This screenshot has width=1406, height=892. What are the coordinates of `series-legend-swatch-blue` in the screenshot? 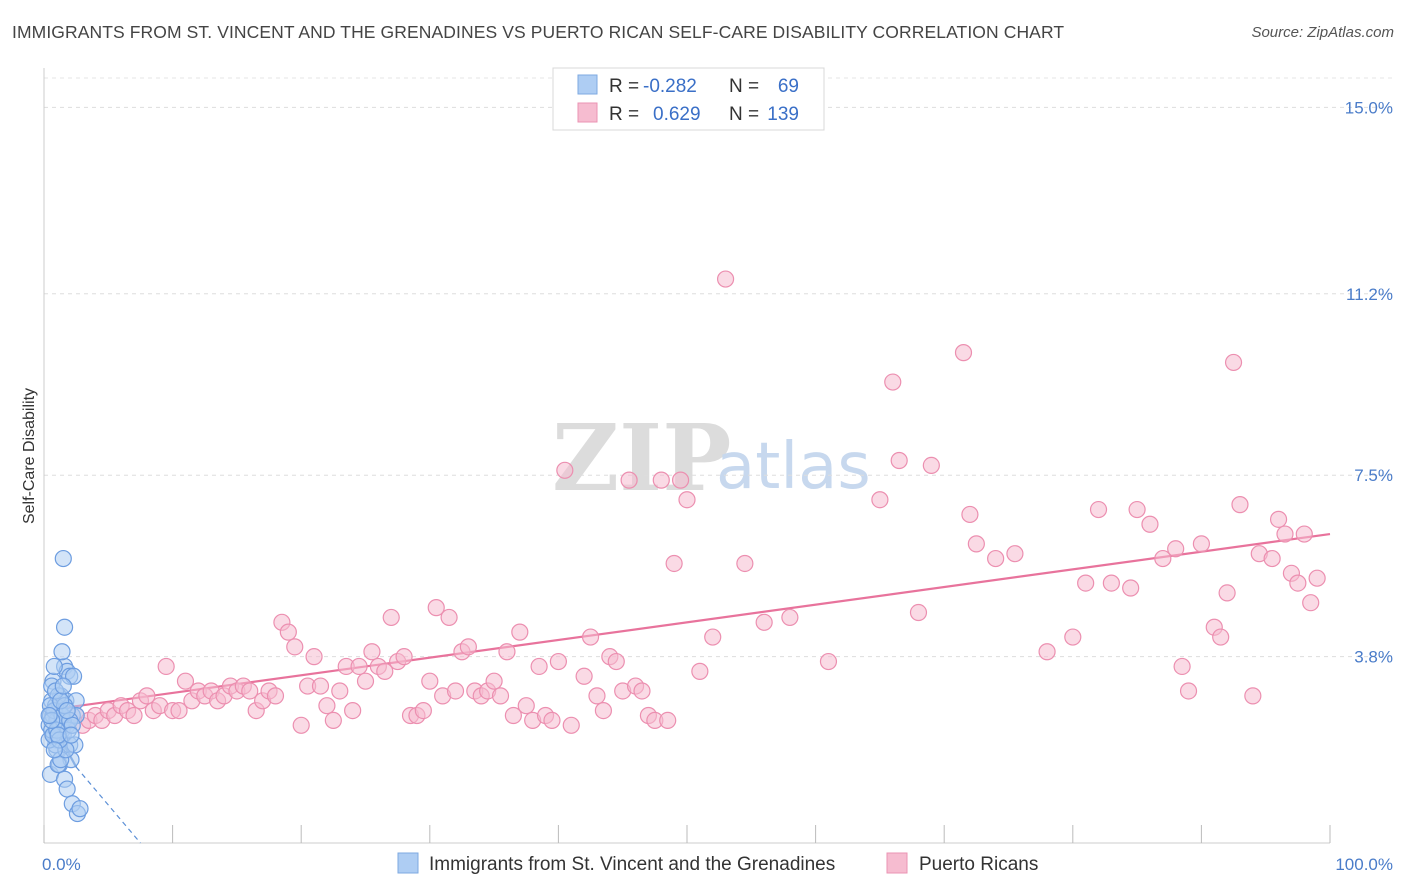 It's located at (408, 863).